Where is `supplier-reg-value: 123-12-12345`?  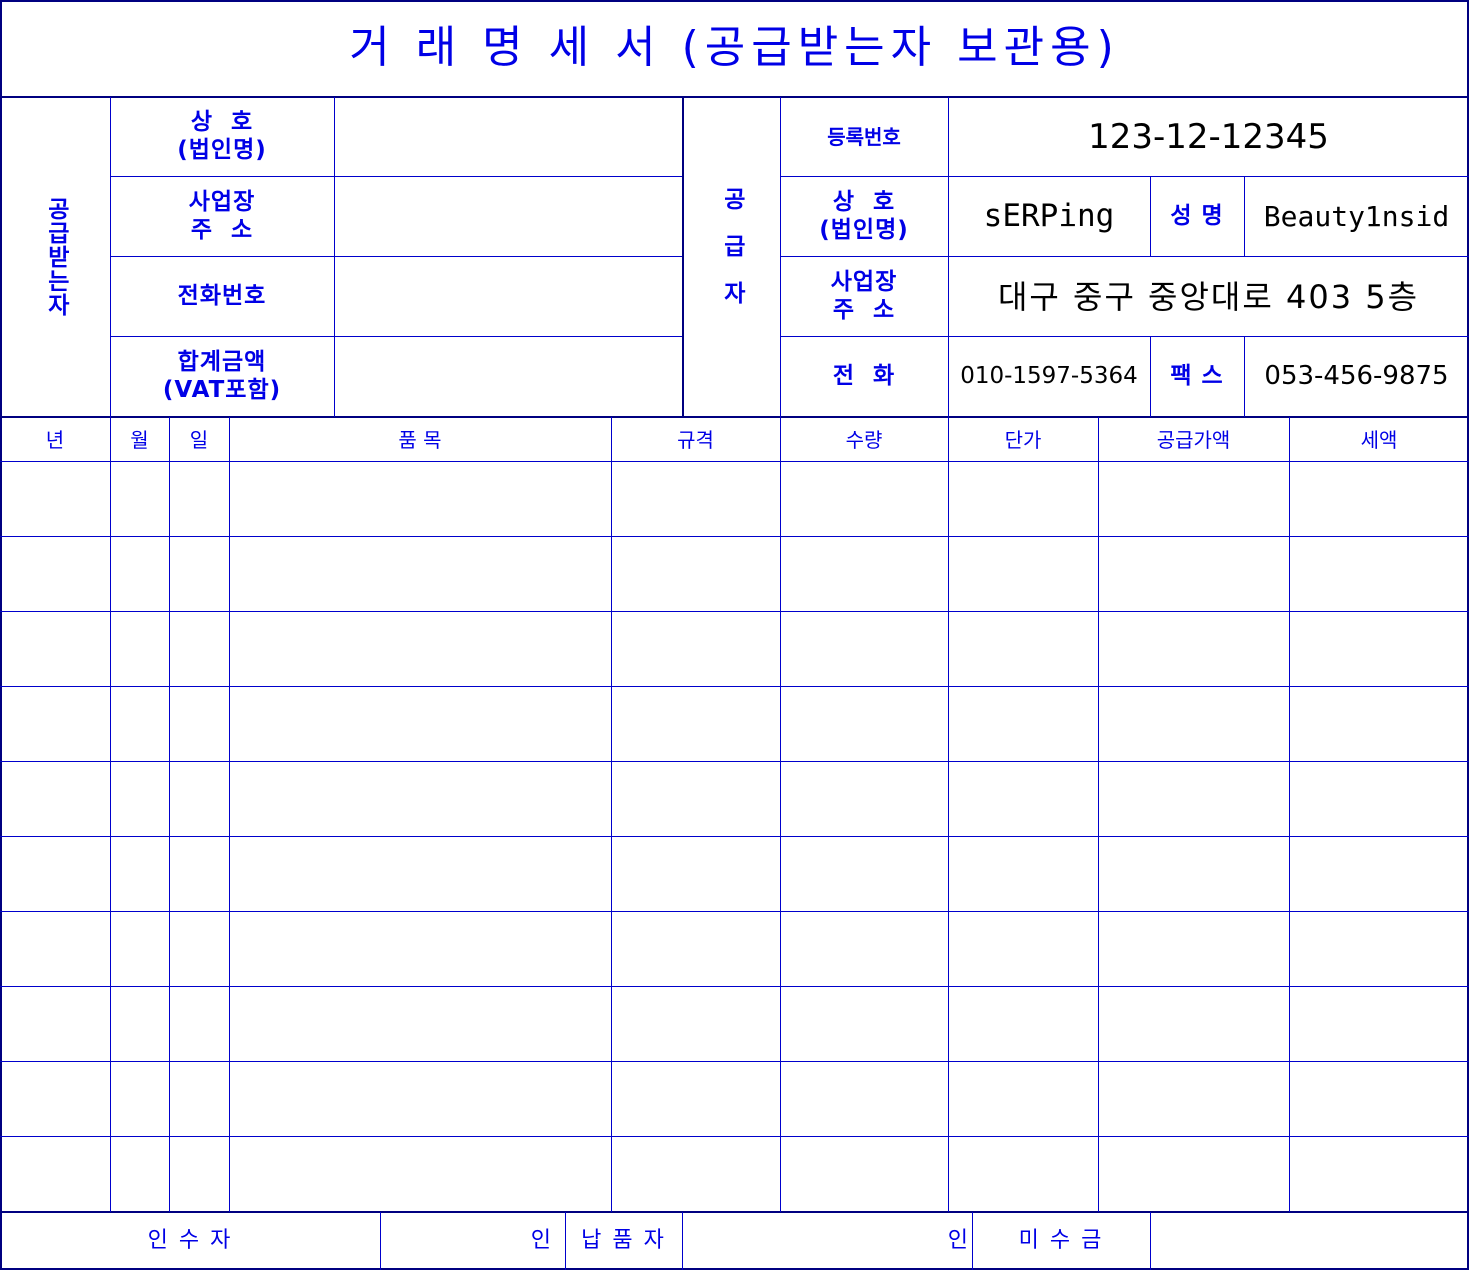 supplier-reg-value: 123-12-12345 is located at coordinates (1208, 136).